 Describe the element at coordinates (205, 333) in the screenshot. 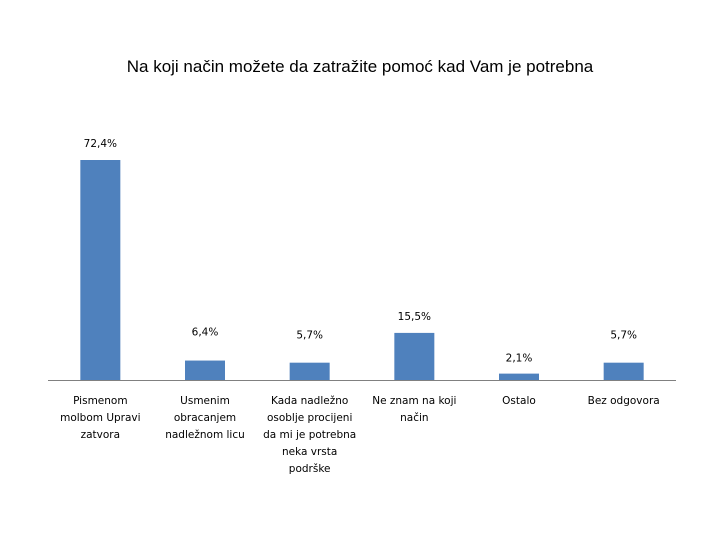

I see `data-label: 6,4%` at that location.